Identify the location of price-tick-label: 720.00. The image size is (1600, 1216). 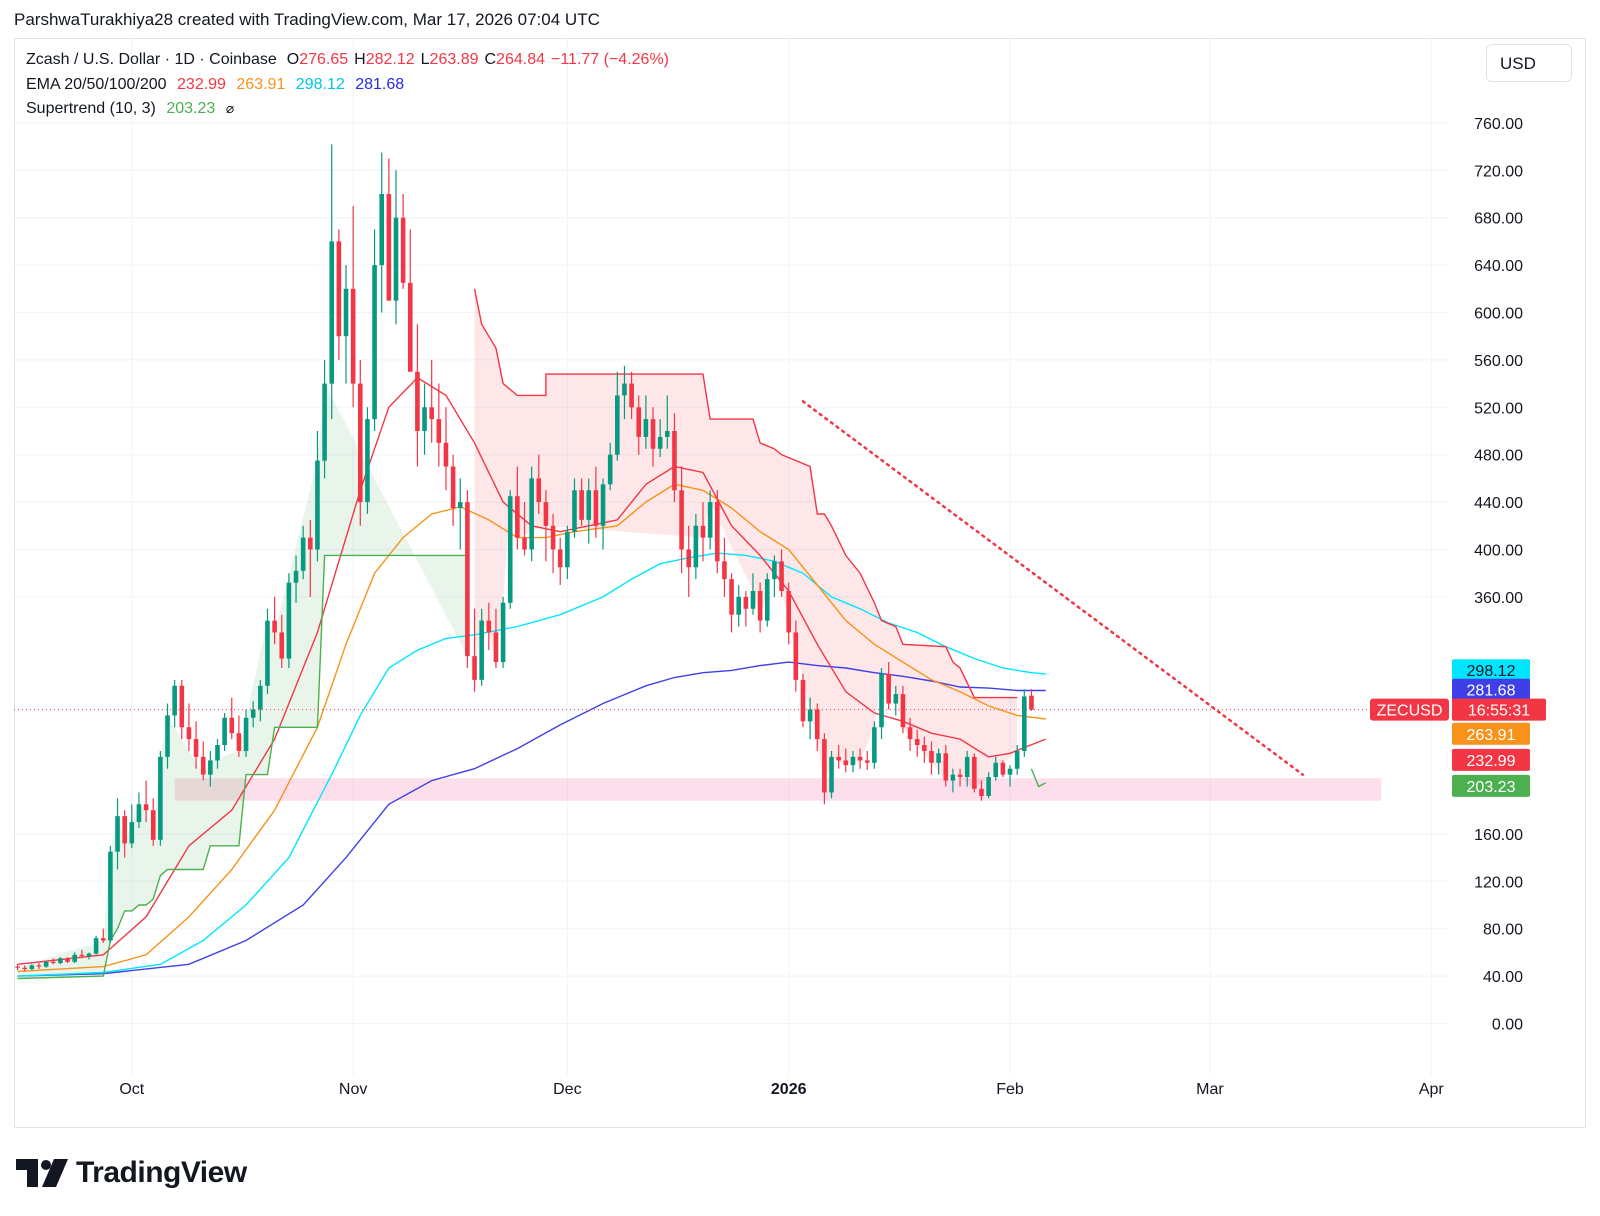
(1498, 171).